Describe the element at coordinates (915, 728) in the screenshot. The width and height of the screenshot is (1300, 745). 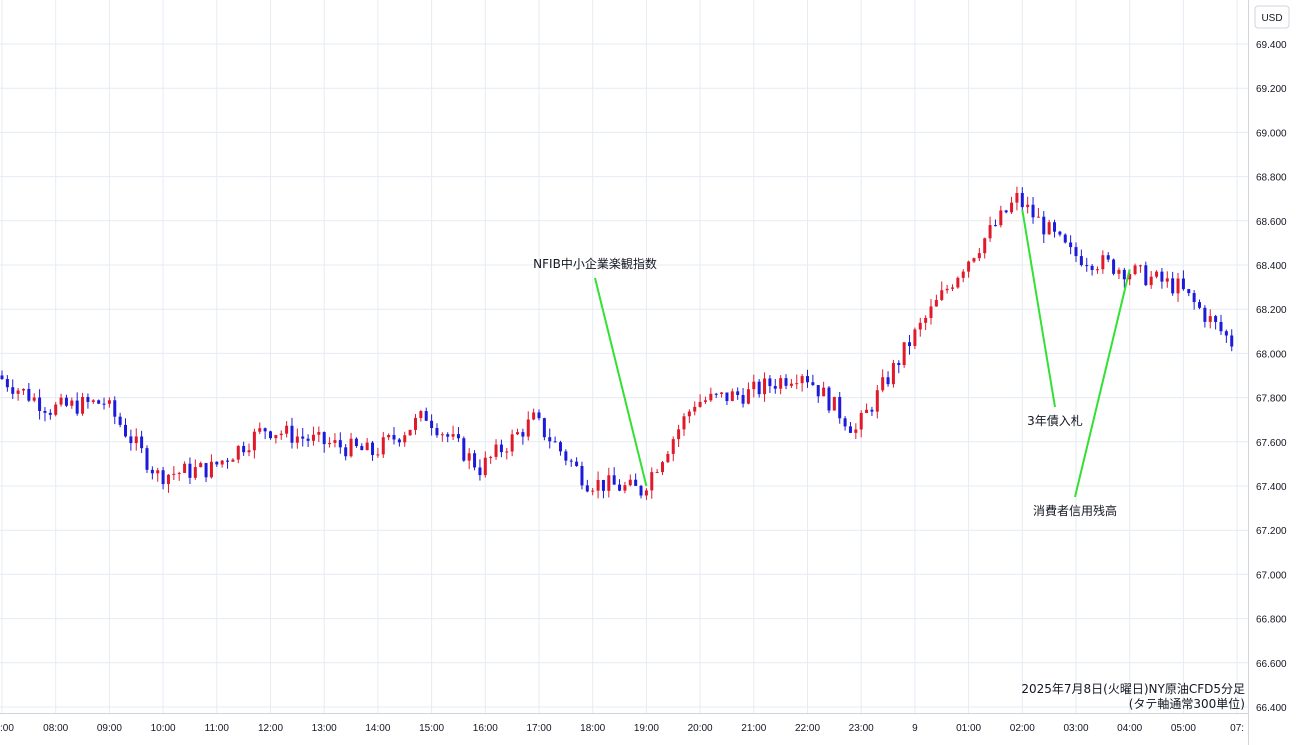
I see `x-tick-label: 9` at that location.